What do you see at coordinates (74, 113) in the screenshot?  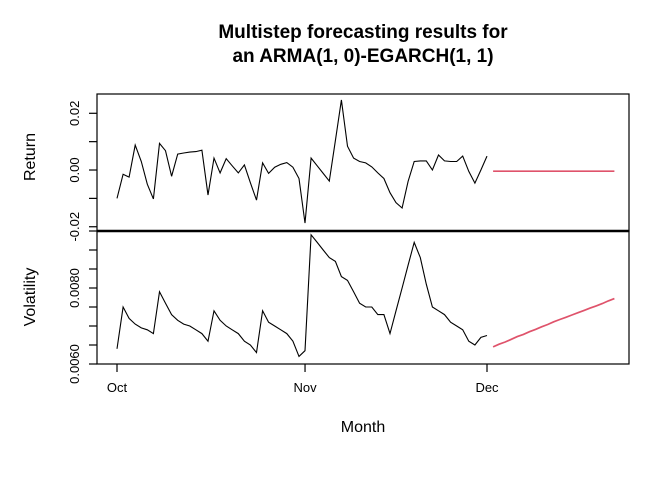 I see `y-tick-label: 0.02` at bounding box center [74, 113].